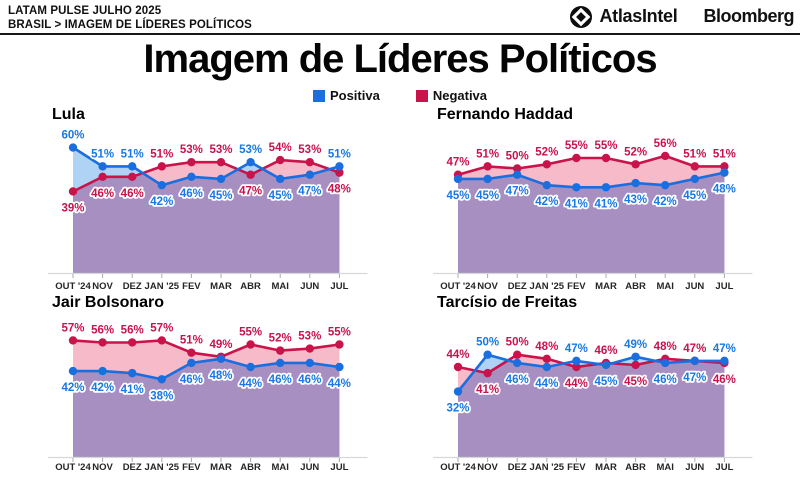 The width and height of the screenshot is (800, 492). What do you see at coordinates (457, 409) in the screenshot?
I see `svg-text: 32%` at bounding box center [457, 409].